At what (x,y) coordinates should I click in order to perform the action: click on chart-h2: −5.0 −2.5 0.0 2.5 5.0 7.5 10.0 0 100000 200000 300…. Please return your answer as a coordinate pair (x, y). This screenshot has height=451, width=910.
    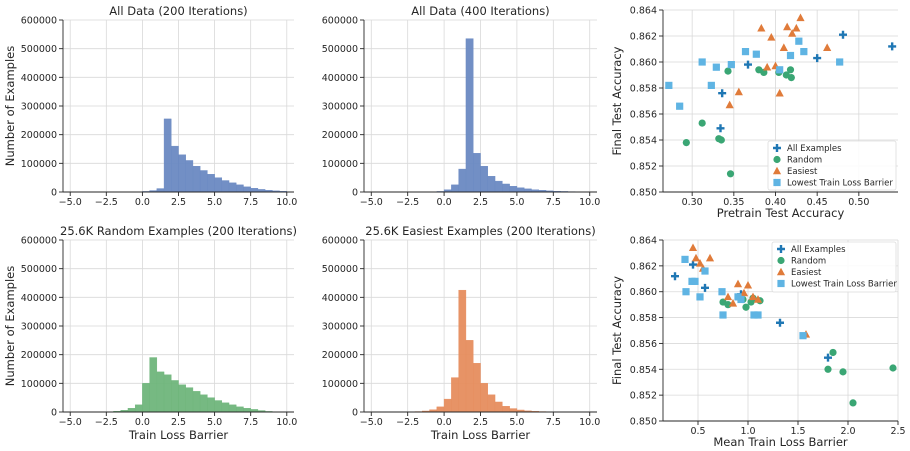
    Looking at the image, I should click on (461, 106).